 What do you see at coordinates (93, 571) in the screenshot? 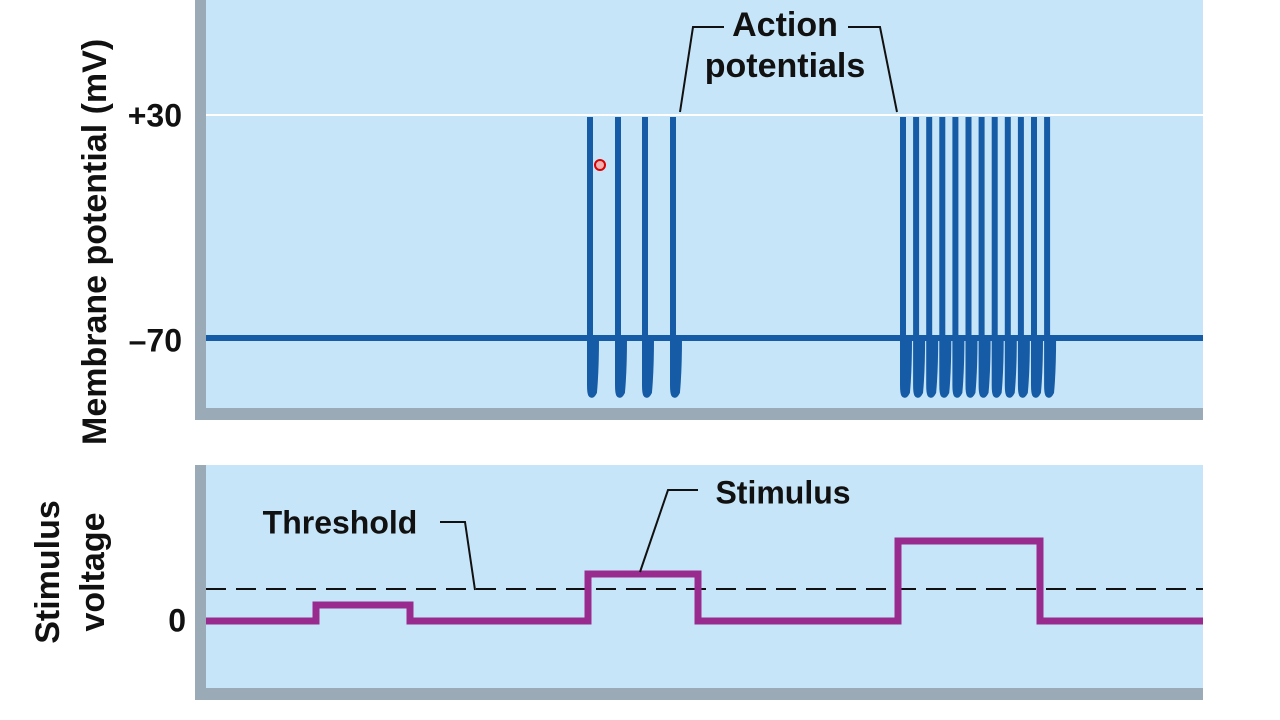
I see `axis-label: voltage` at bounding box center [93, 571].